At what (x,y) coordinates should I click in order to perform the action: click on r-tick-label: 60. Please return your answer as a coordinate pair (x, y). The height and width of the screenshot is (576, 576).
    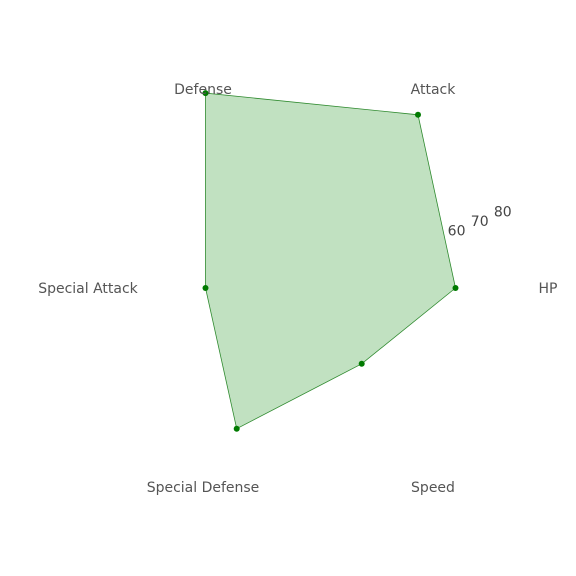
    Looking at the image, I should click on (457, 232).